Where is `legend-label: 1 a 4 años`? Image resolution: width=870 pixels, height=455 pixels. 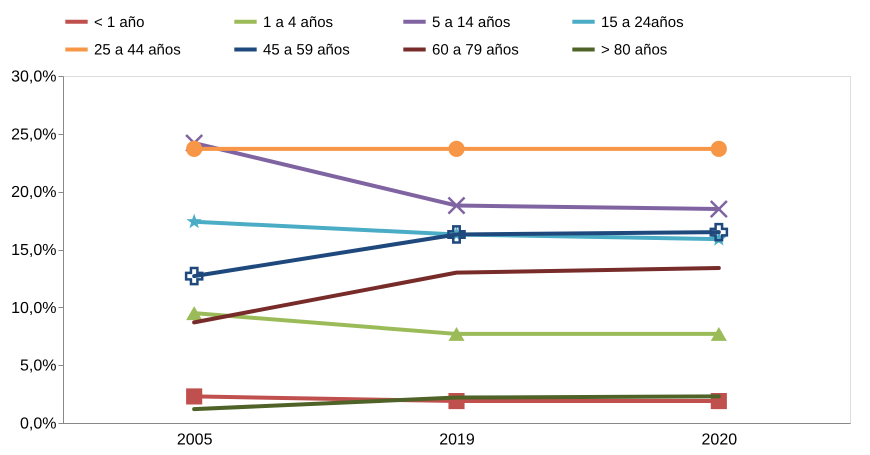 legend-label: 1 a 4 años is located at coordinates (298, 22).